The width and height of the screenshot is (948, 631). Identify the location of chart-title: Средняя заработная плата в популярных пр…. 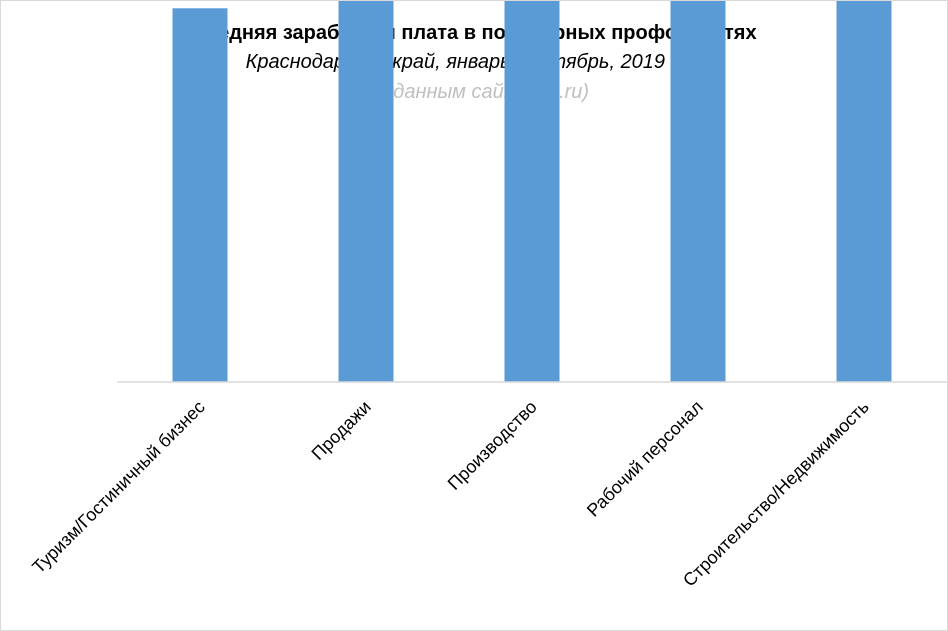
(474, 33).